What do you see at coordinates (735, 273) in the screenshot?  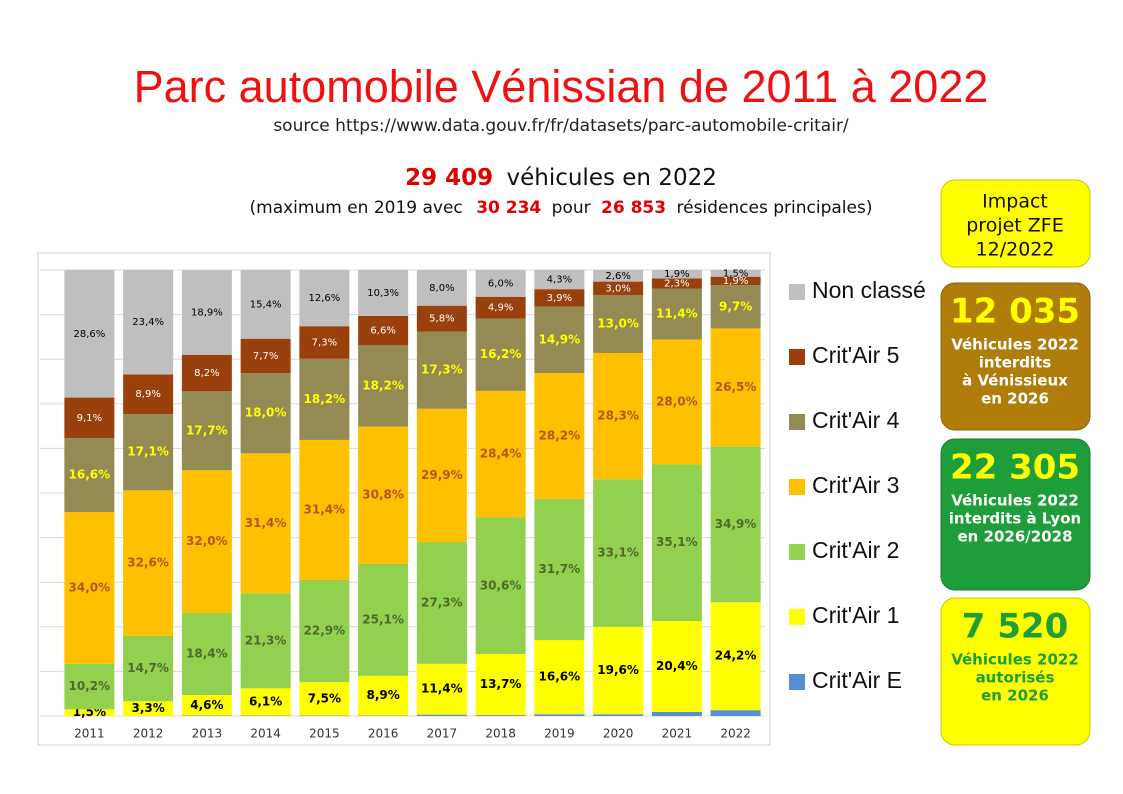 I see `data-label: 1,5%` at bounding box center [735, 273].